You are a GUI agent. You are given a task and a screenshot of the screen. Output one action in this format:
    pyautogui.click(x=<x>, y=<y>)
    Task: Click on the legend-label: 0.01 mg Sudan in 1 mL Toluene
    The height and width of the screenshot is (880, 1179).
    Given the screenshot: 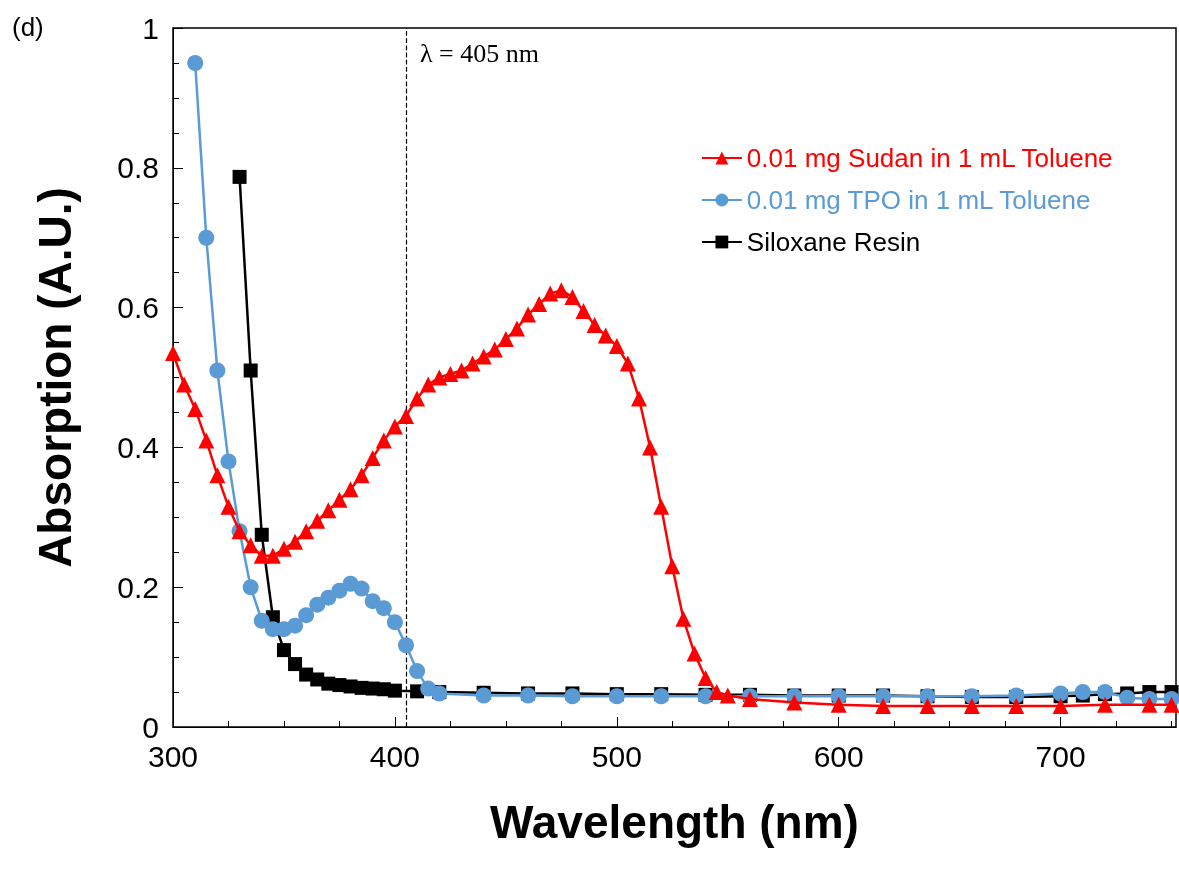 What is the action you would take?
    pyautogui.click(x=929, y=158)
    